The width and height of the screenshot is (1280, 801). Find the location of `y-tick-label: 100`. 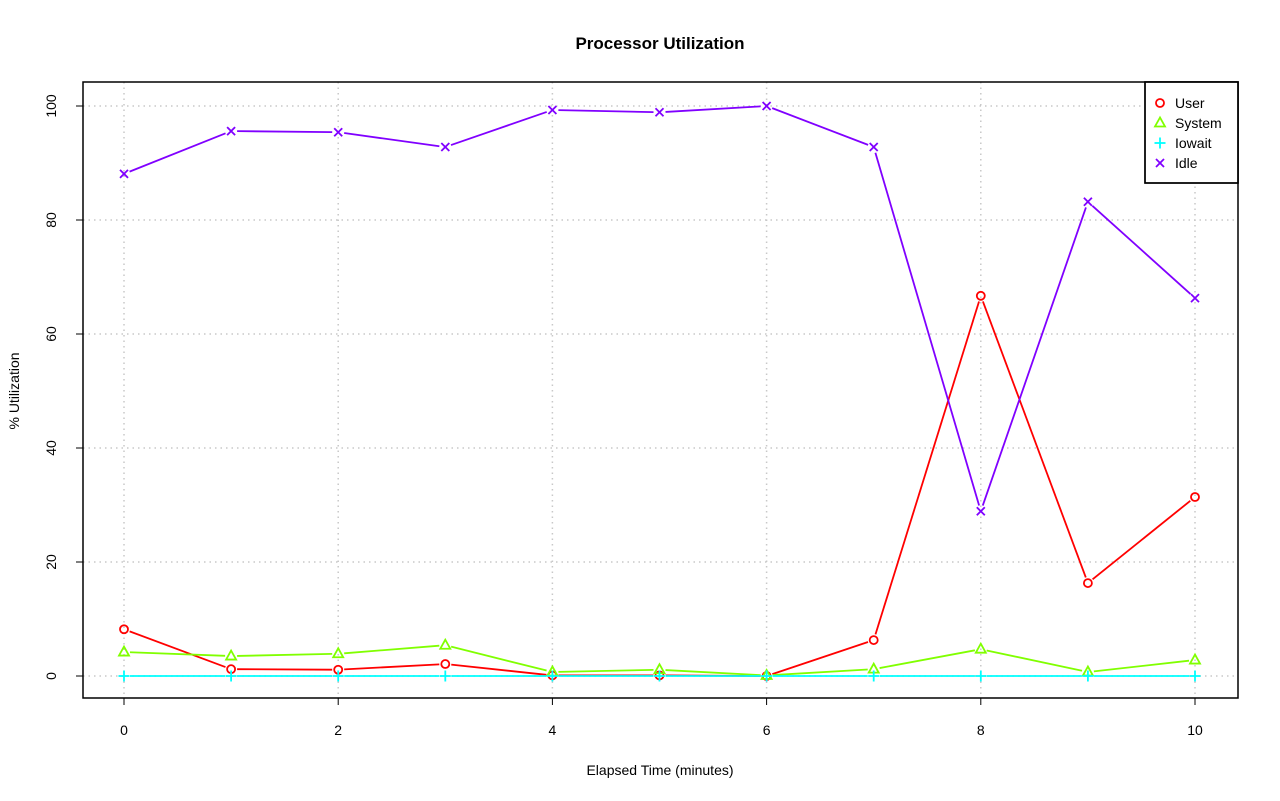

y-tick-label: 100 is located at coordinates (51, 106).